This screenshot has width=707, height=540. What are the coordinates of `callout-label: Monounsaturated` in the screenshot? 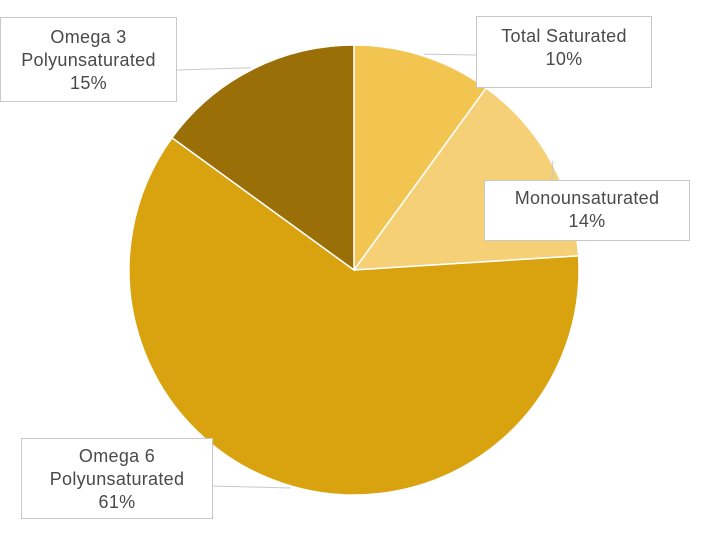 It's located at (587, 198).